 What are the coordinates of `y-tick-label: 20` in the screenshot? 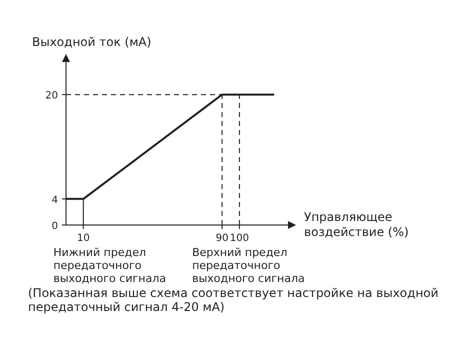 It's located at (51, 96).